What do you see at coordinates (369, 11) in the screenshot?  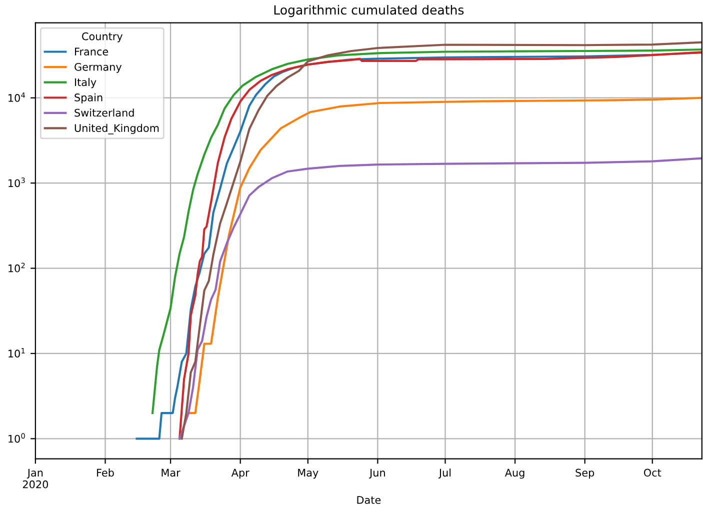 I see `chart-title: Logarithmic cumulated deaths` at bounding box center [369, 11].